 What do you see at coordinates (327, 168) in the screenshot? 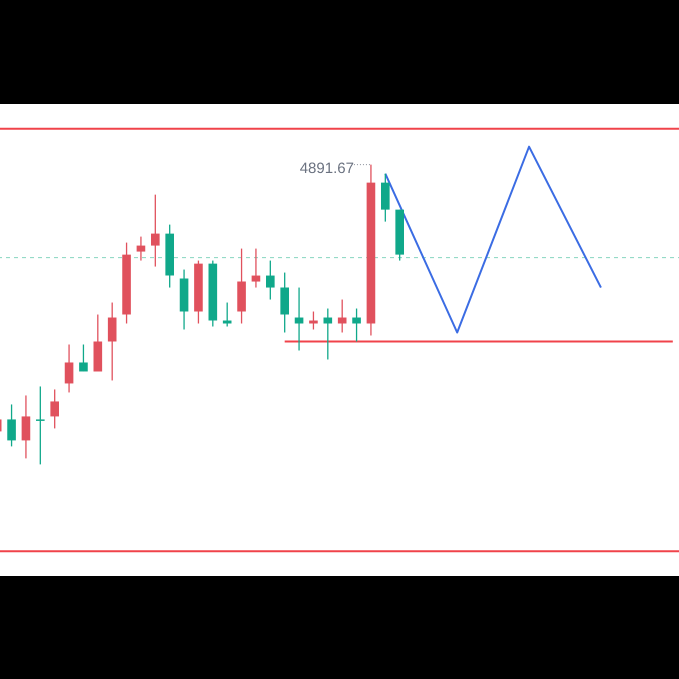
I see `annotation: 4891.67` at bounding box center [327, 168].